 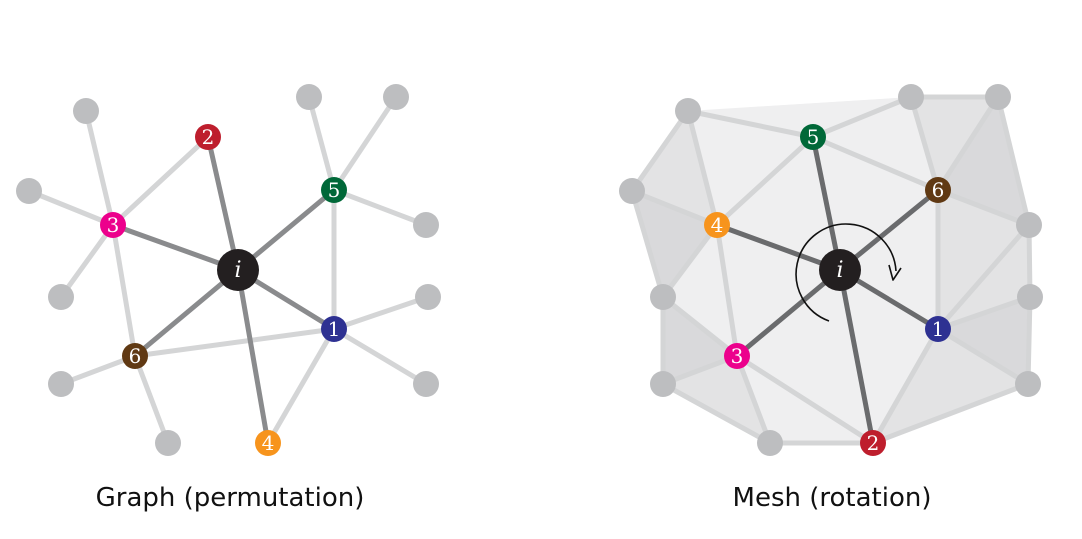 I want to click on neighbor-label-2: 2, so click(x=208, y=137).